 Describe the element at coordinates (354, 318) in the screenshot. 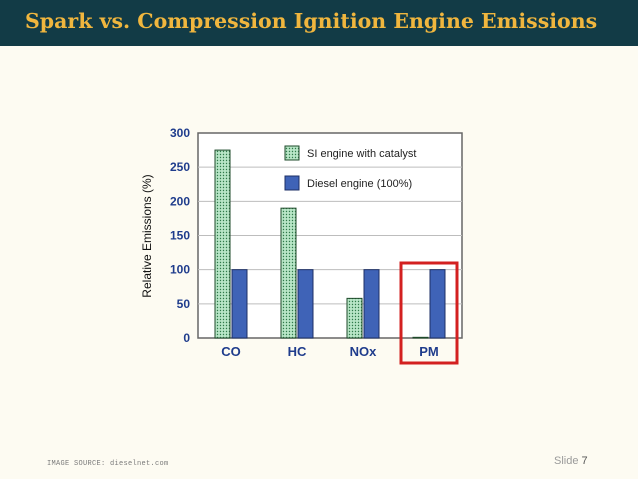

I see `si-bar-nox` at that location.